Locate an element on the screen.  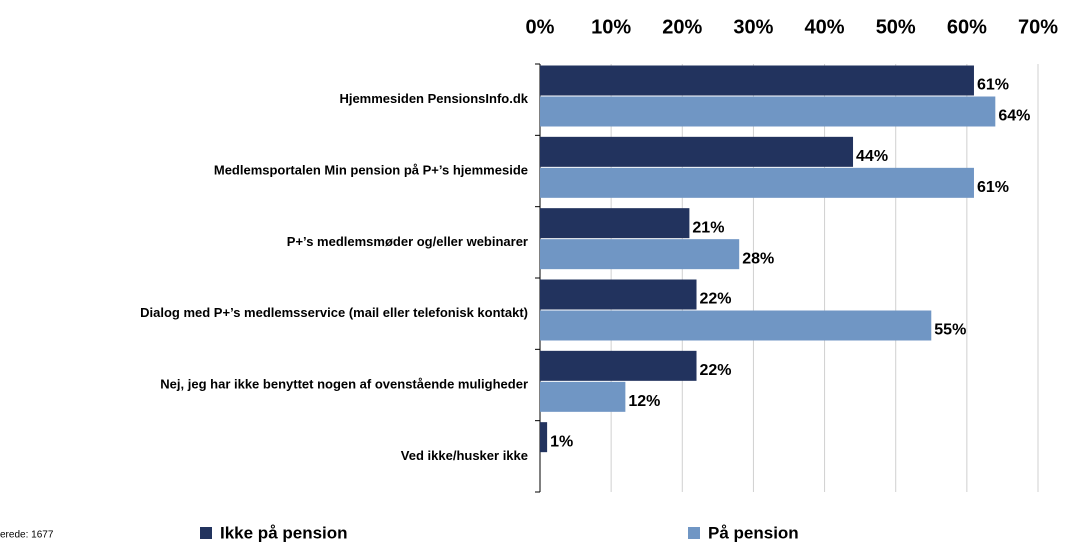
value-label: 28% is located at coordinates (758, 258).